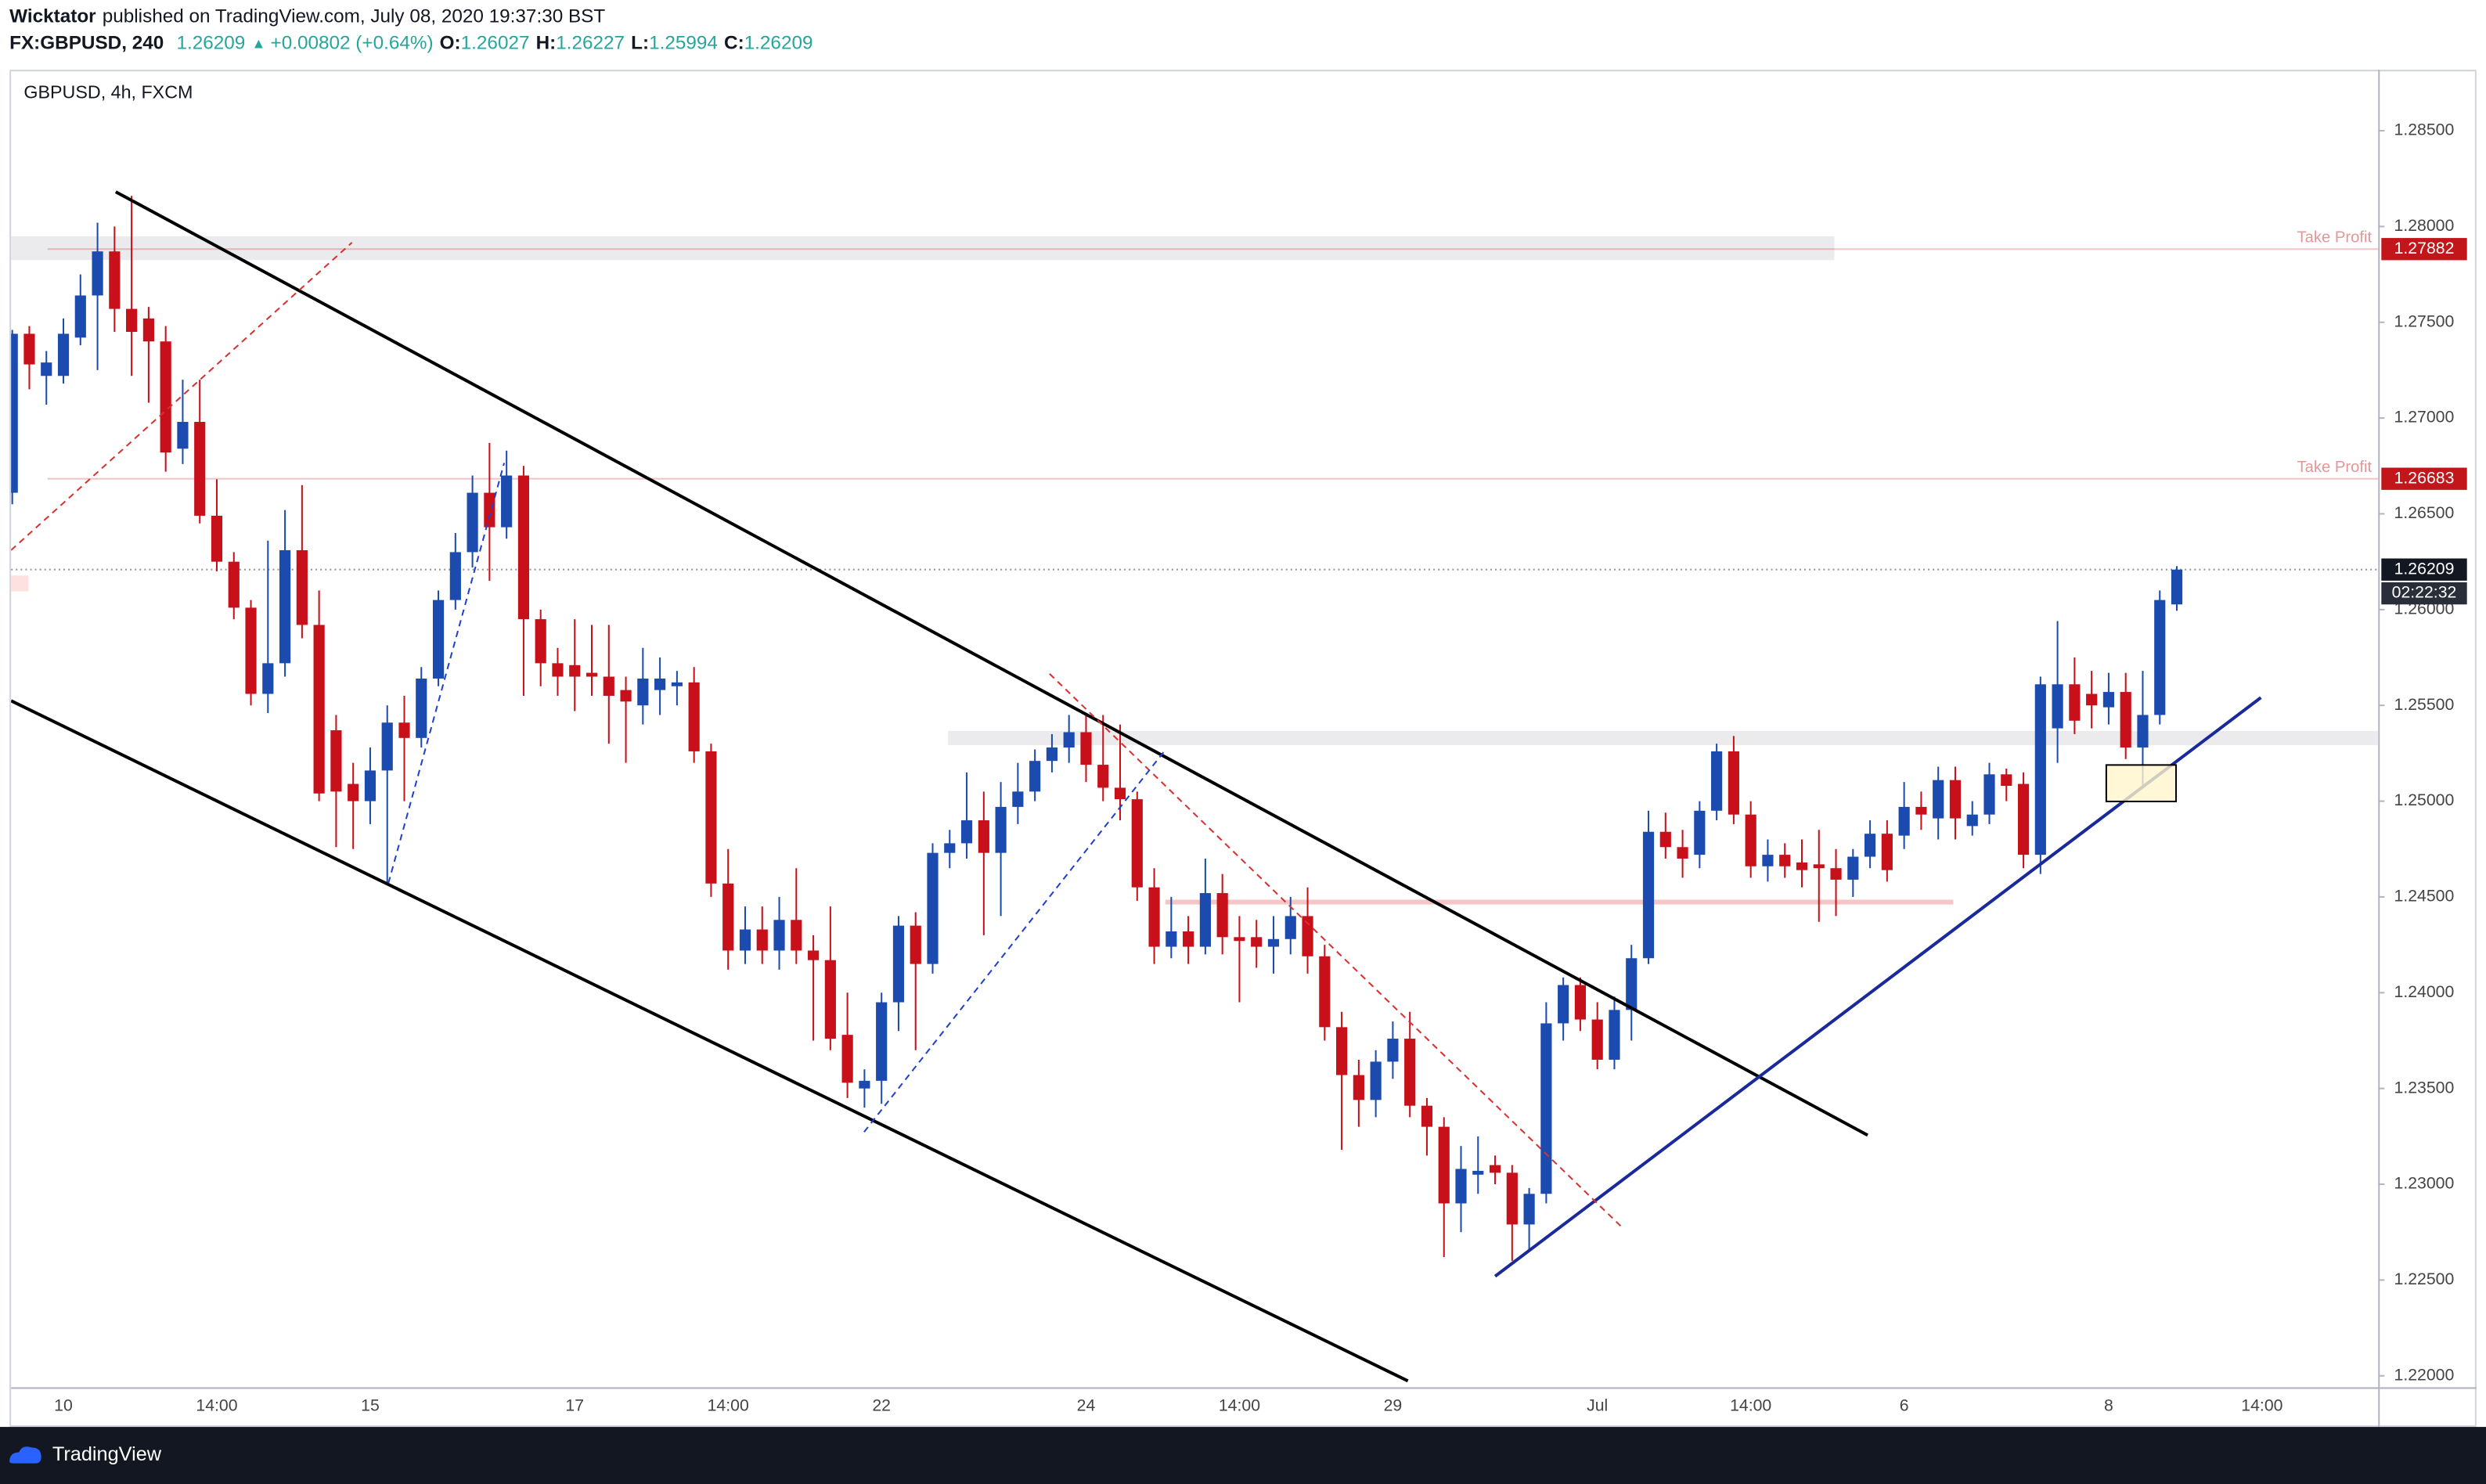 The height and width of the screenshot is (1484, 2486). What do you see at coordinates (52, 16) in the screenshot?
I see `author: Wicktator` at bounding box center [52, 16].